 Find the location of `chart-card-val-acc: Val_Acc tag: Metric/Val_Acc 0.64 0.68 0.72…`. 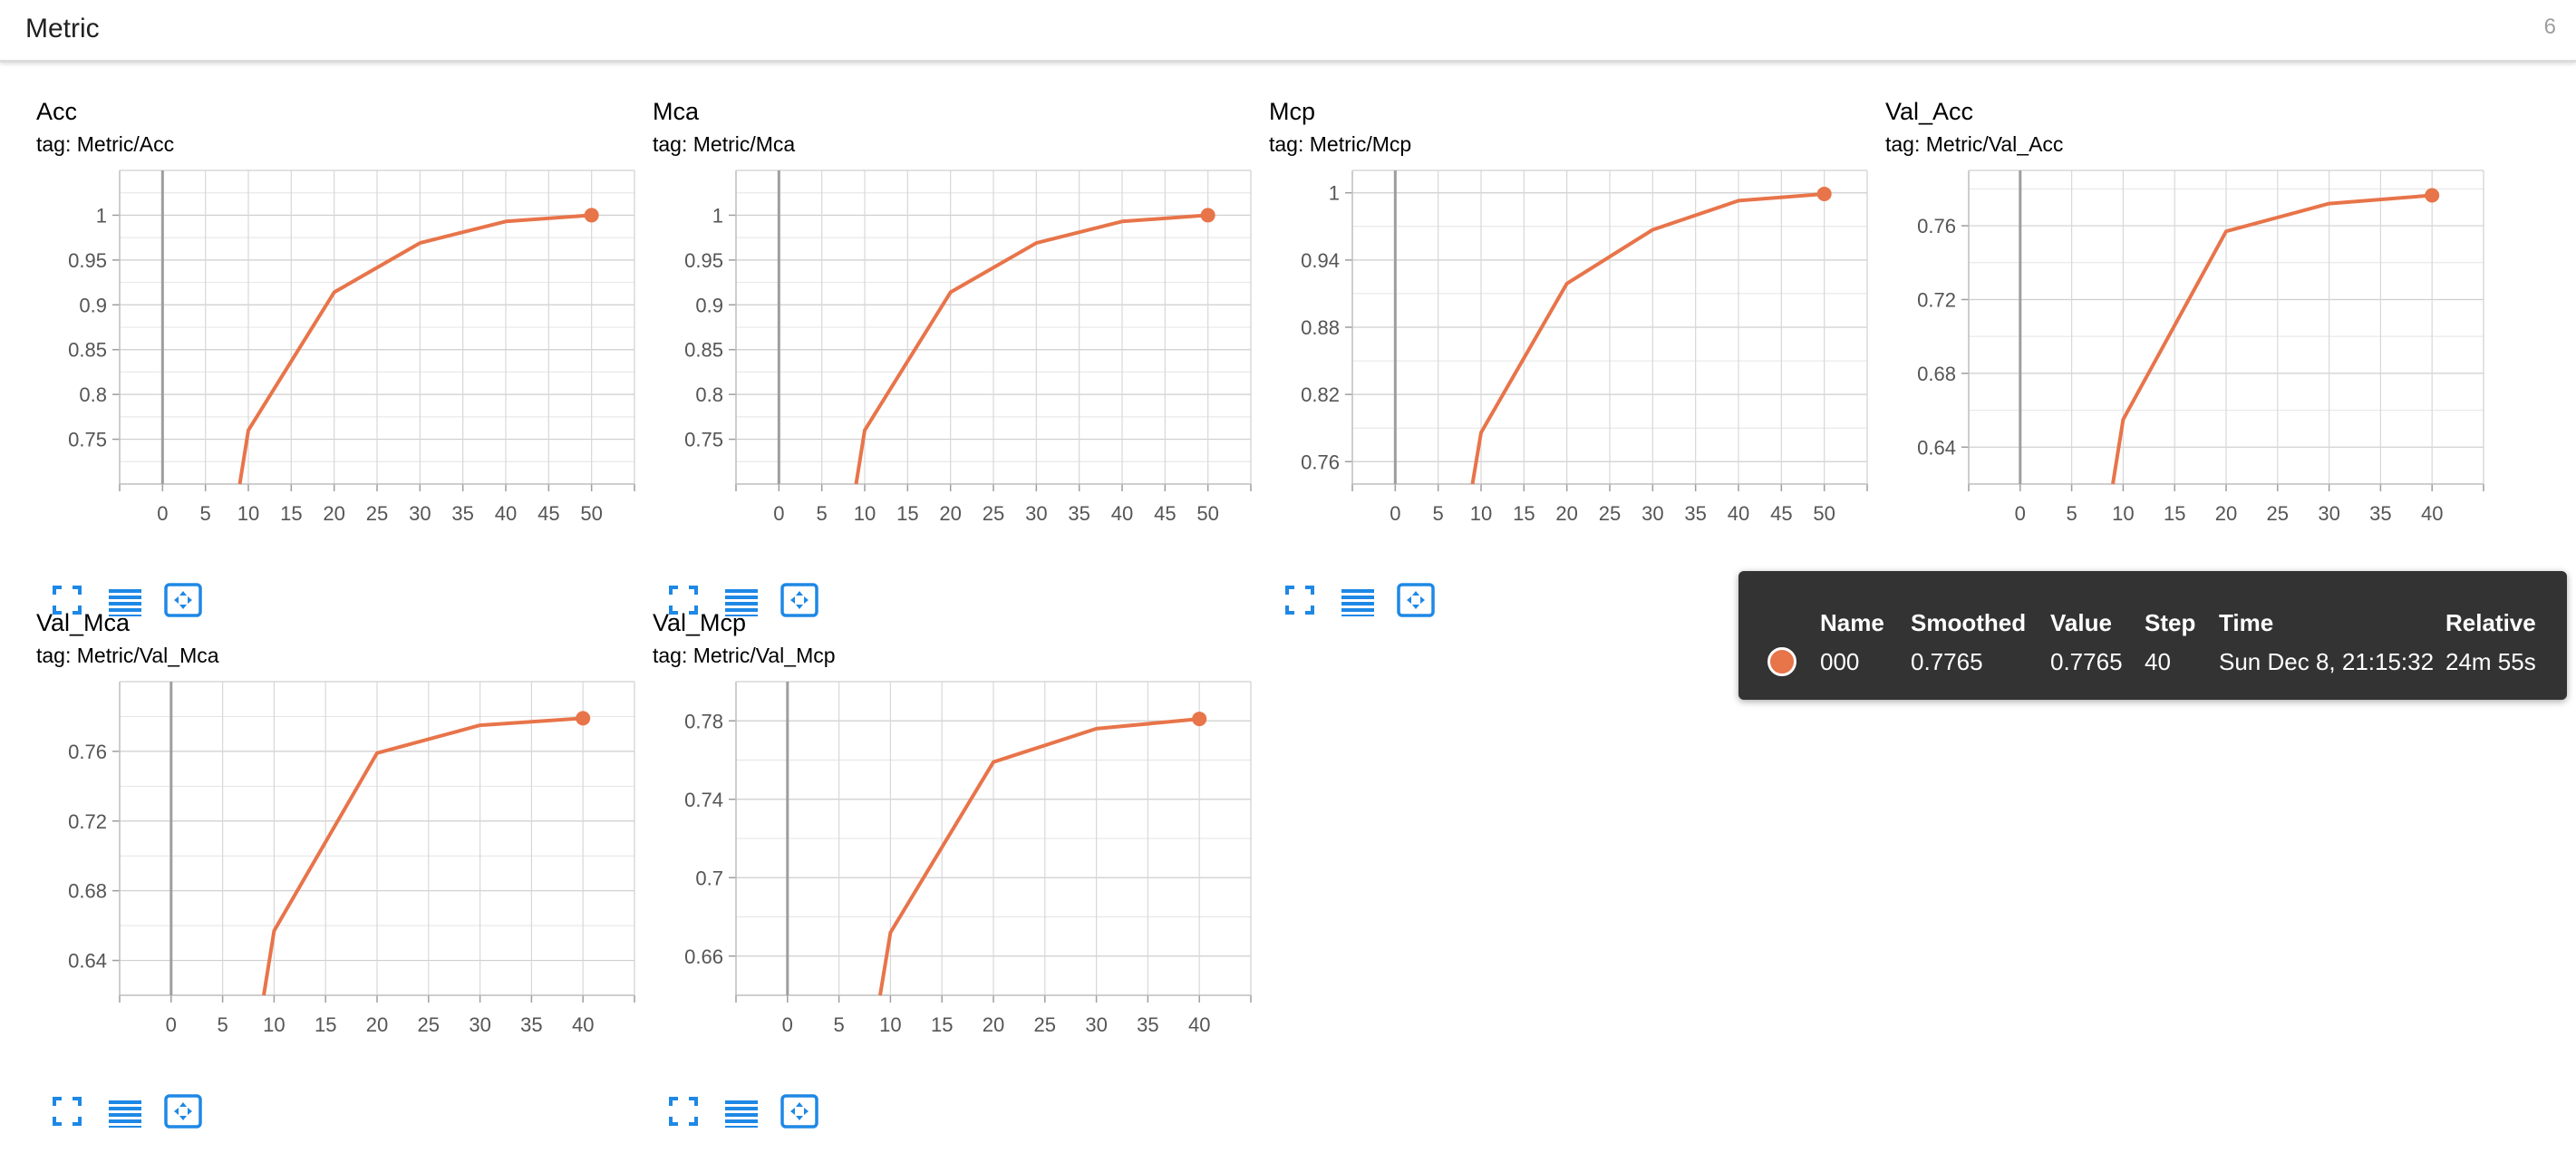

chart-card-val-acc: Val_Acc tag: Metric/Val_Acc 0.64 0.68 0.72… is located at coordinates (2193, 370).